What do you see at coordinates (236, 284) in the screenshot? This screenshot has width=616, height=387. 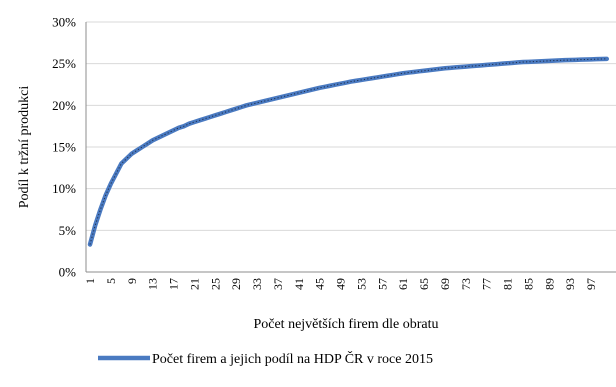 I see `x-tick-label: 29` at bounding box center [236, 284].